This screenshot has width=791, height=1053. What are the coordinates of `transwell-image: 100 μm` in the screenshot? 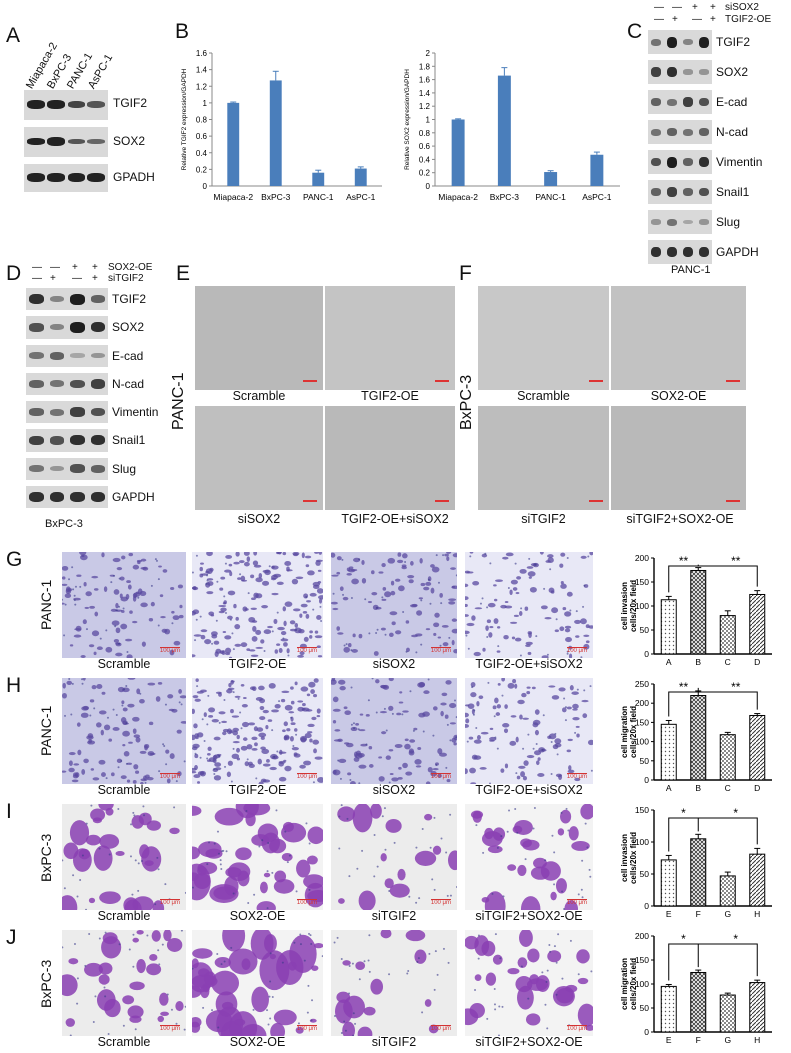 It's located at (257, 731).